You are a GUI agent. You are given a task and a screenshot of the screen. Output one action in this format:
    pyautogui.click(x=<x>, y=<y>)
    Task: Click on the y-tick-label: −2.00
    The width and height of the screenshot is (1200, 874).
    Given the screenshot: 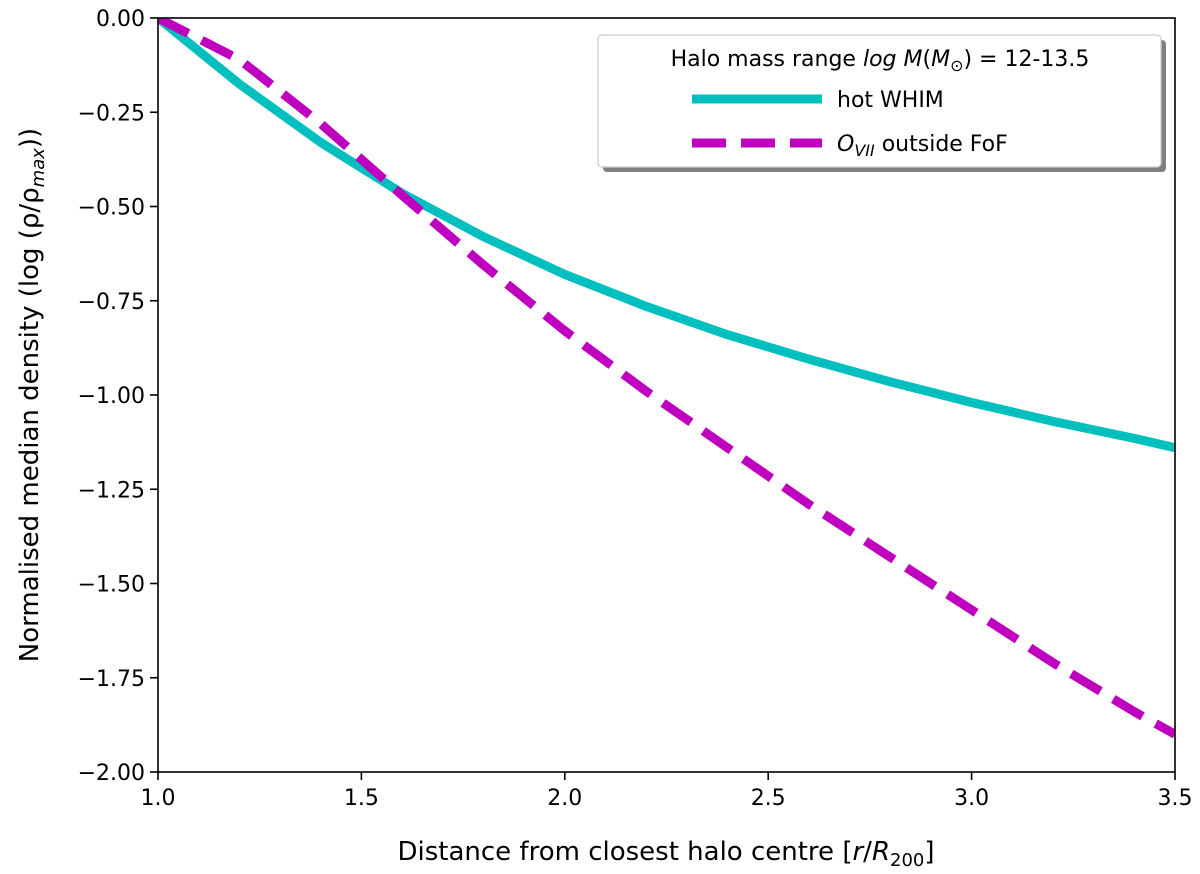 What is the action you would take?
    pyautogui.click(x=111, y=773)
    